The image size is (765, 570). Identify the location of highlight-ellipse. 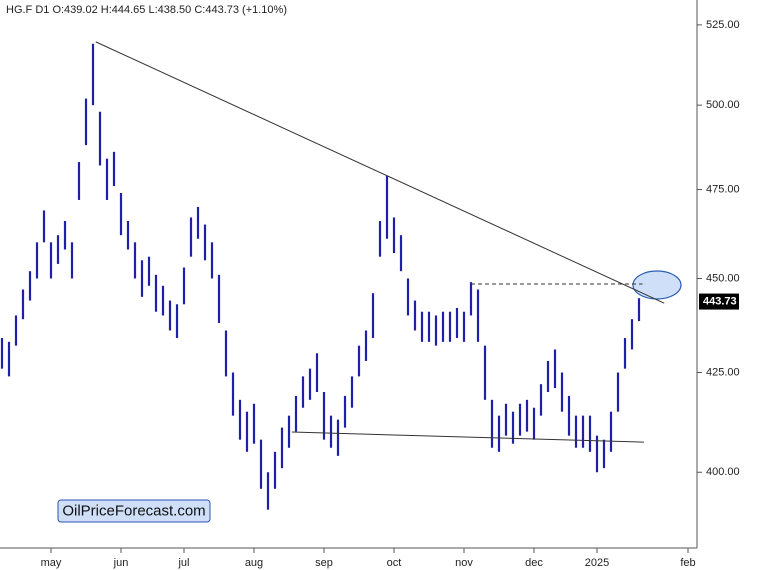
(657, 285).